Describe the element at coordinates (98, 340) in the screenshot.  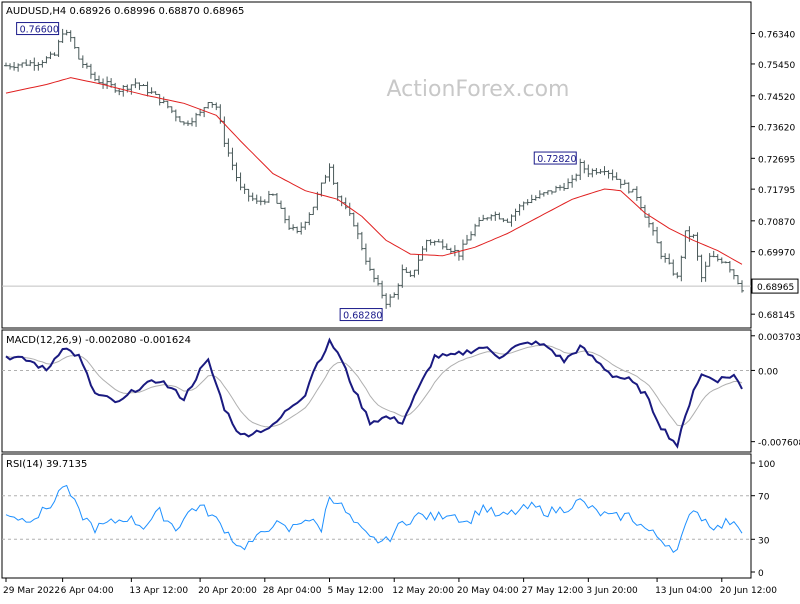
I see `macd-title: MACD(12,26,9) -0.002080 -0.001624` at that location.